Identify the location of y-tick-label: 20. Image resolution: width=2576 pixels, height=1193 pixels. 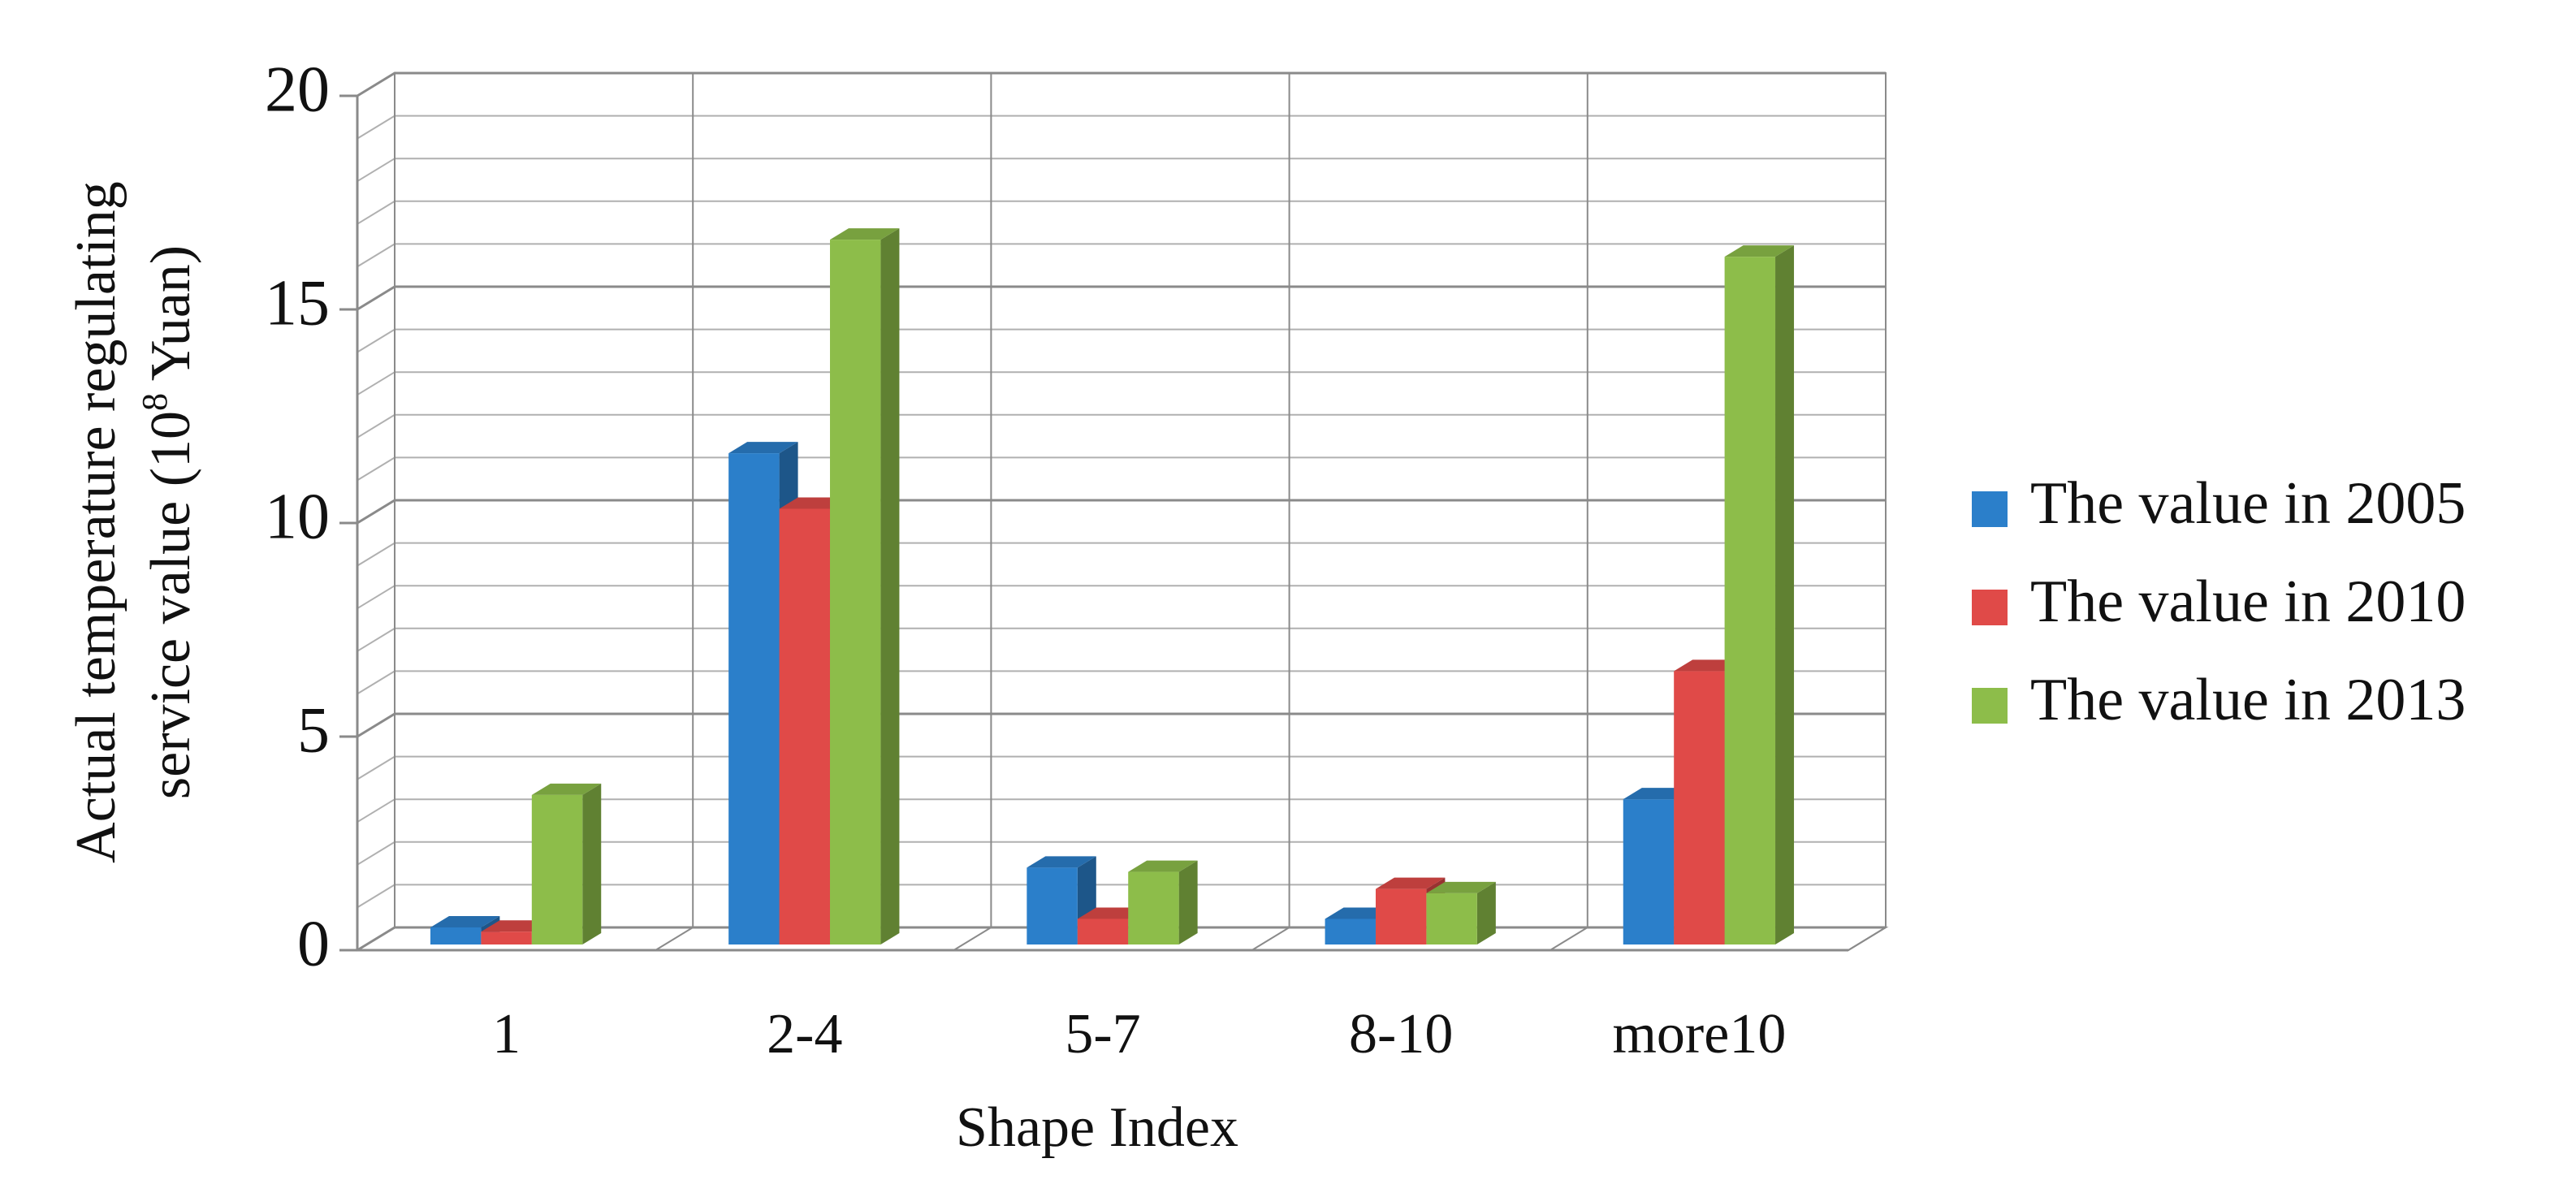
(297, 89).